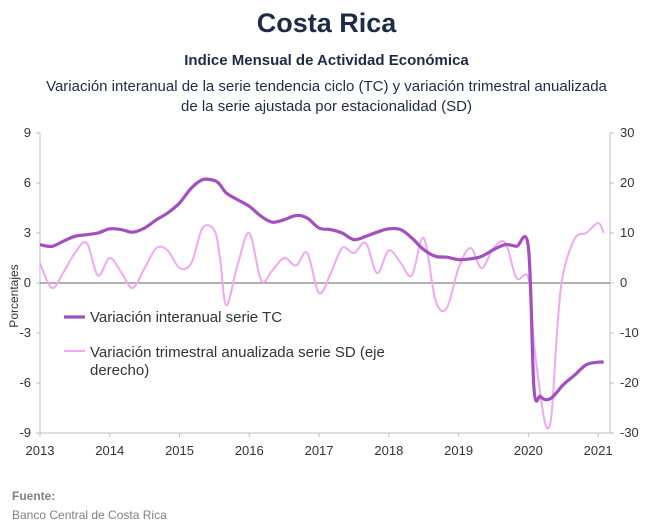 This screenshot has height=527, width=653. What do you see at coordinates (27, 232) in the screenshot?
I see `y-left-tick-label: 3` at bounding box center [27, 232].